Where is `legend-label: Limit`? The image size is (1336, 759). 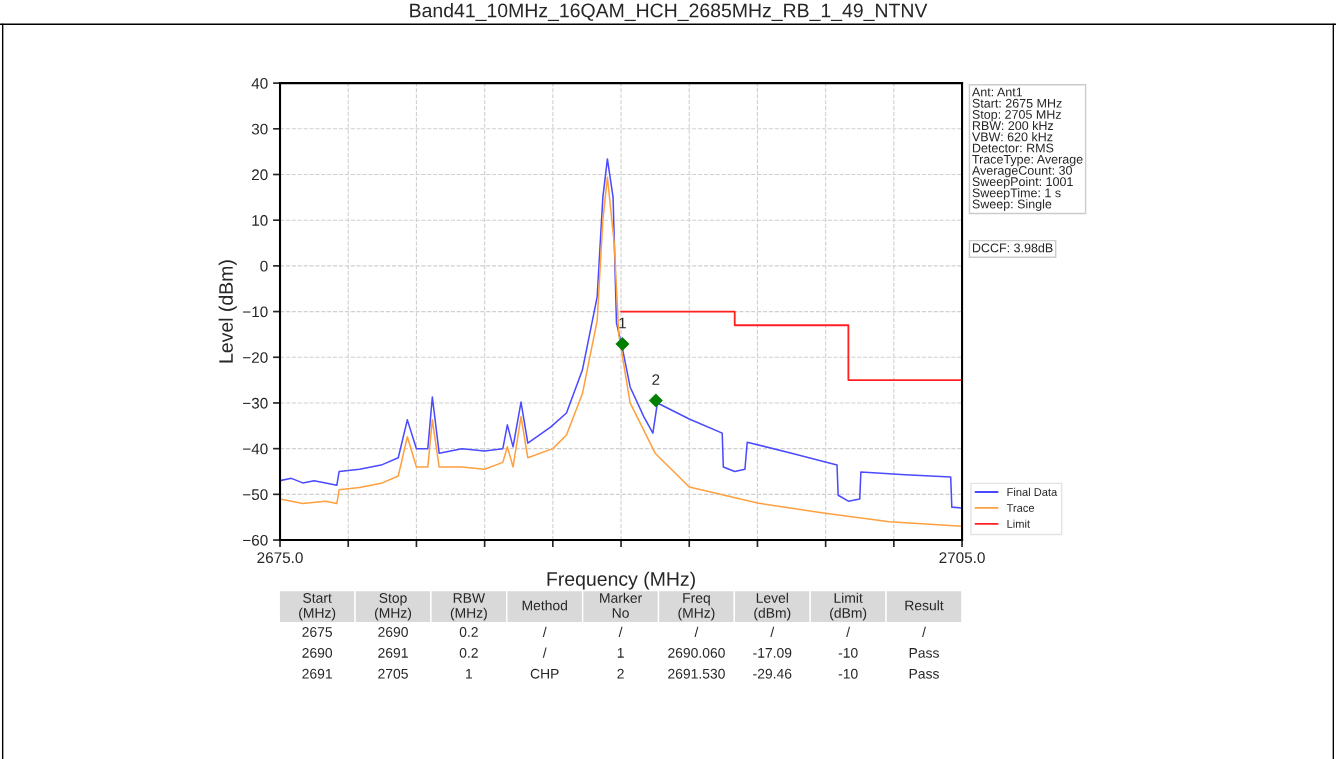
legend-label: Limit is located at coordinates (1018, 523).